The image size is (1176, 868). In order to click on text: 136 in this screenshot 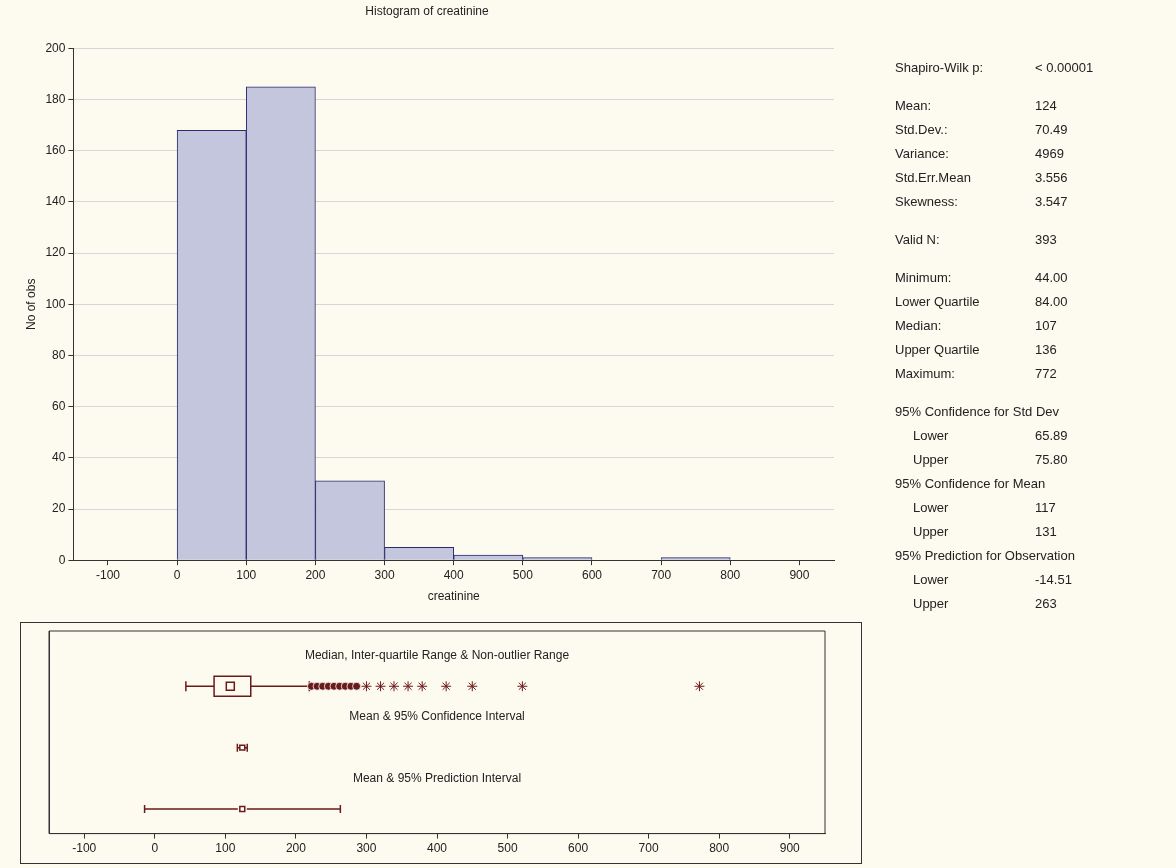, I will do `click(1046, 349)`.